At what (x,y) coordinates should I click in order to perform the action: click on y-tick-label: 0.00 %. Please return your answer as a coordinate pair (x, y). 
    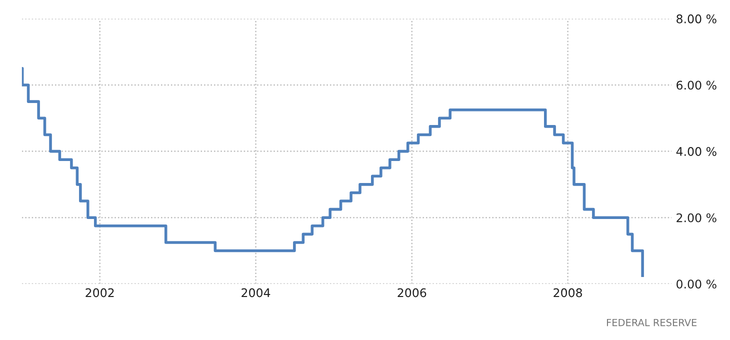
    Looking at the image, I should click on (696, 284).